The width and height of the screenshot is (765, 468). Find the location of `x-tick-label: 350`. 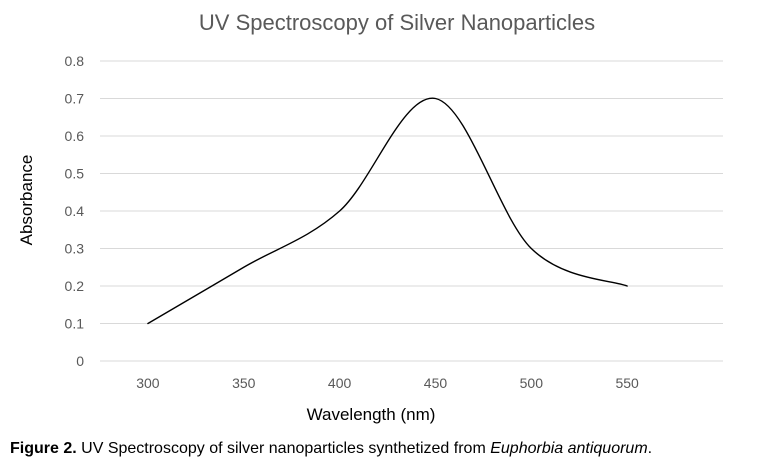

x-tick-label: 350 is located at coordinates (244, 383).